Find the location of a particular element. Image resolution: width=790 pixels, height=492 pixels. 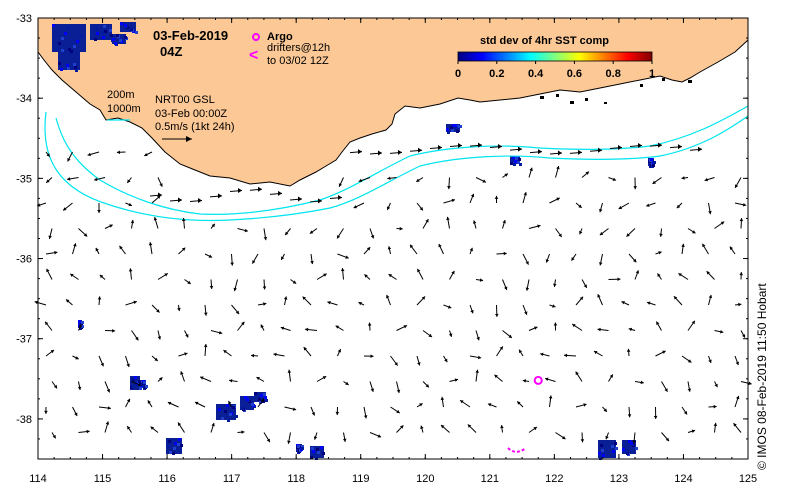

y-tick-label: -34 is located at coordinates (24, 99).